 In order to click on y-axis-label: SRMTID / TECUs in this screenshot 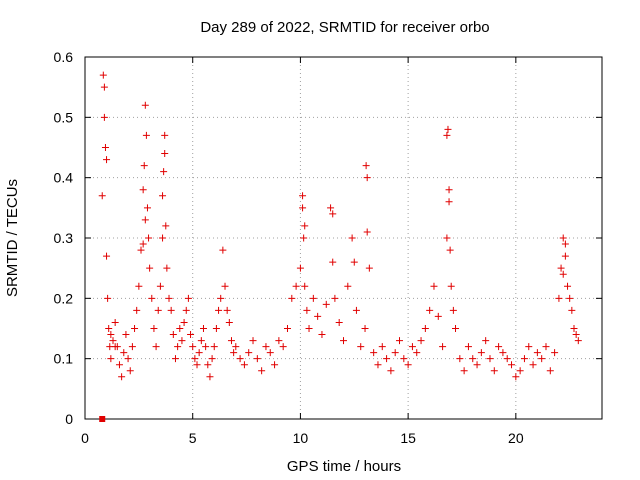, I will do `click(12, 238)`.